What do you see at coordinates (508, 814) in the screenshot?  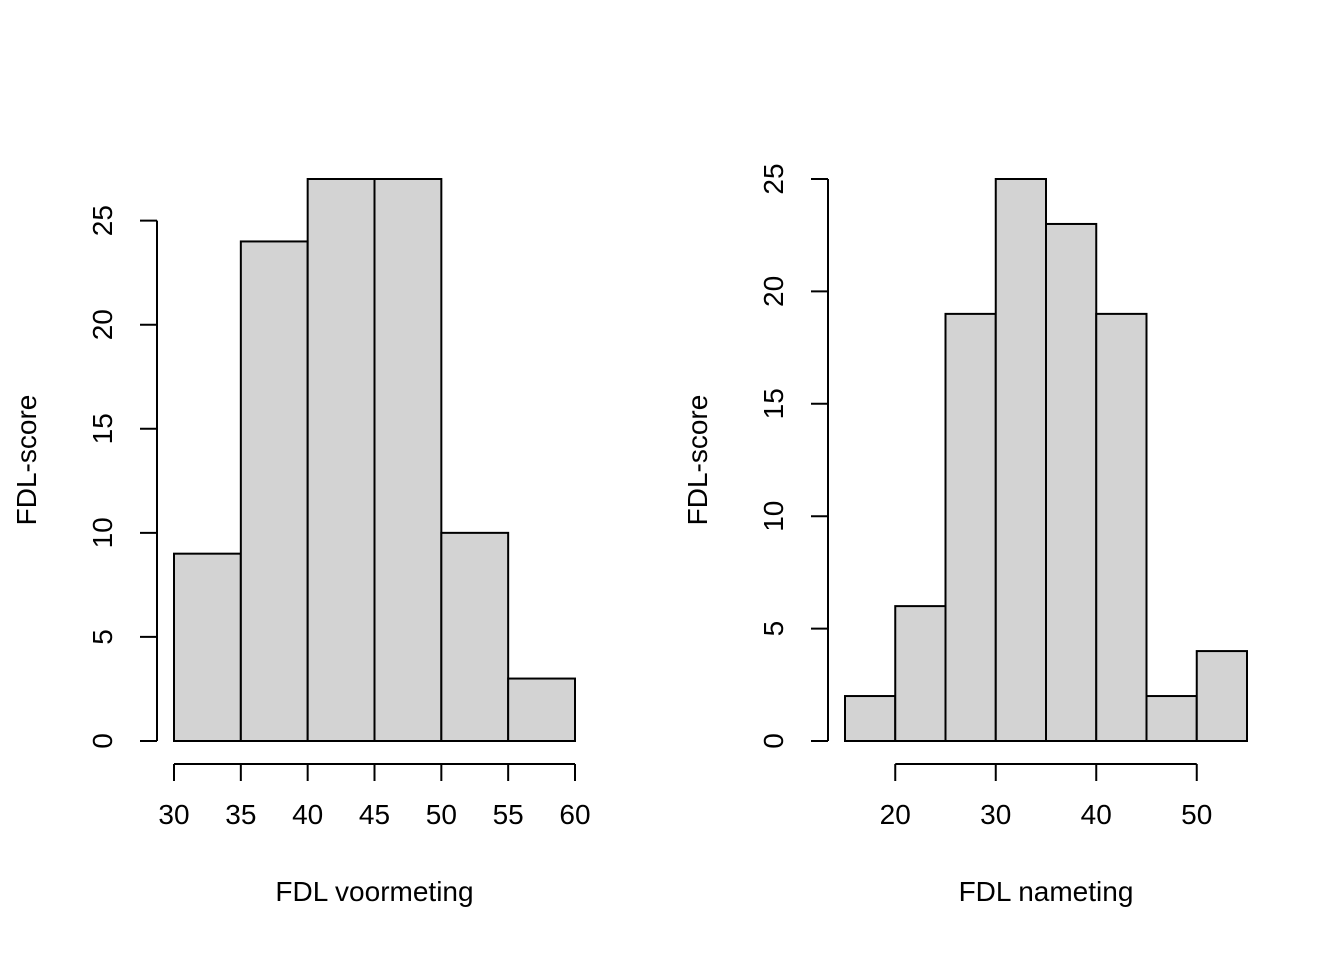 I see `x-tick-label: 55` at bounding box center [508, 814].